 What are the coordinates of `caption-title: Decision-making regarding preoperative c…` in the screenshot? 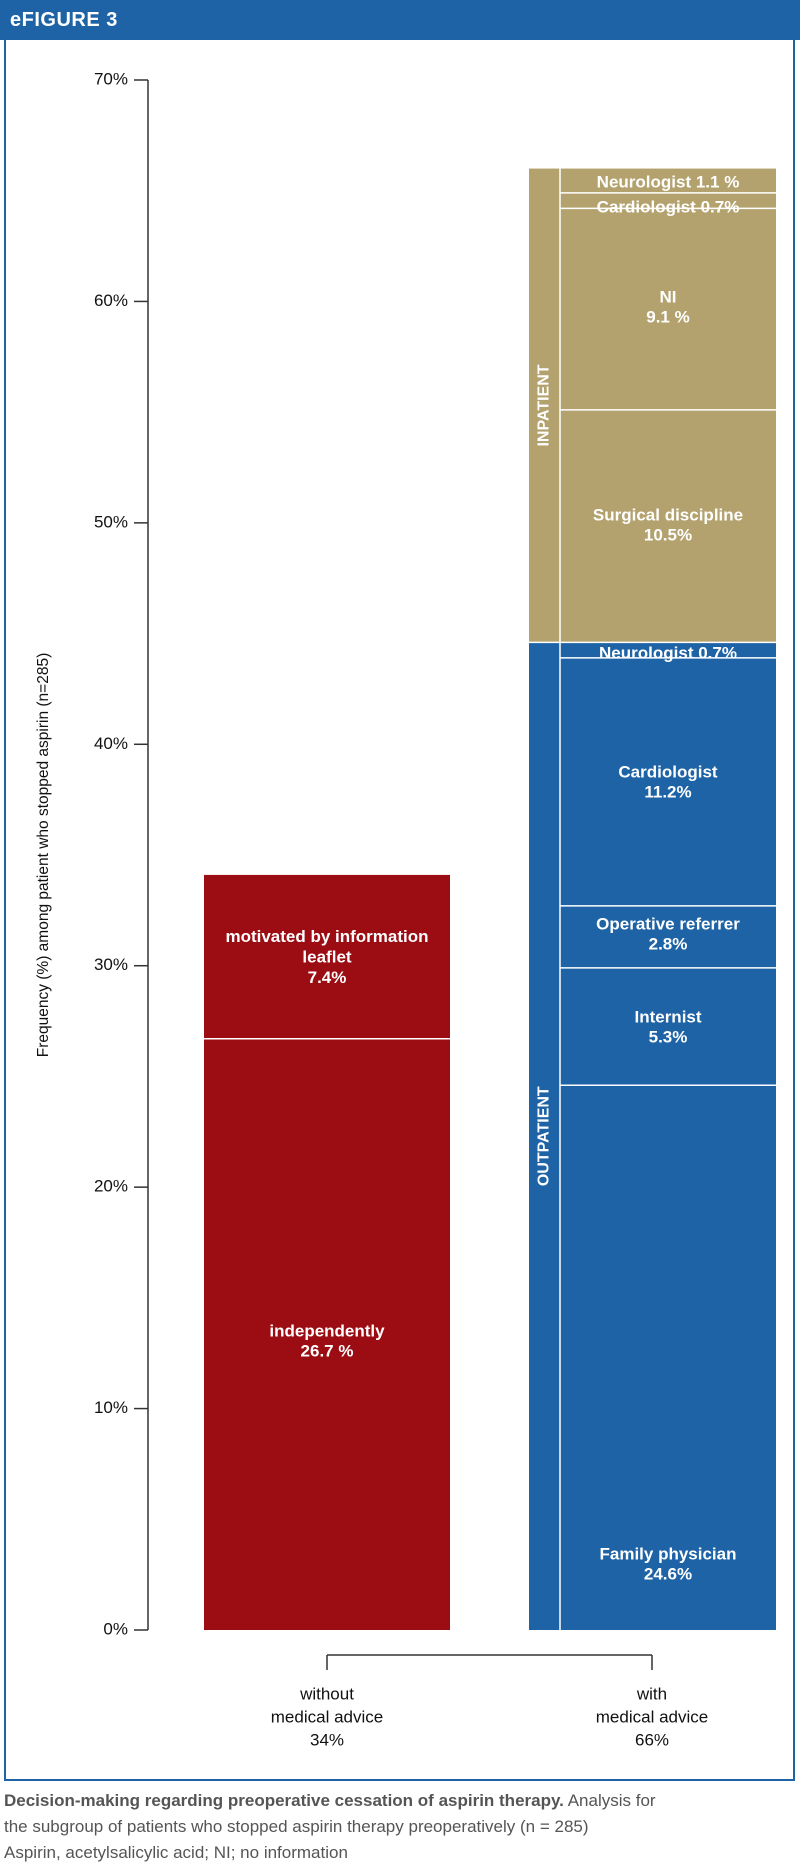 It's located at (284, 1800).